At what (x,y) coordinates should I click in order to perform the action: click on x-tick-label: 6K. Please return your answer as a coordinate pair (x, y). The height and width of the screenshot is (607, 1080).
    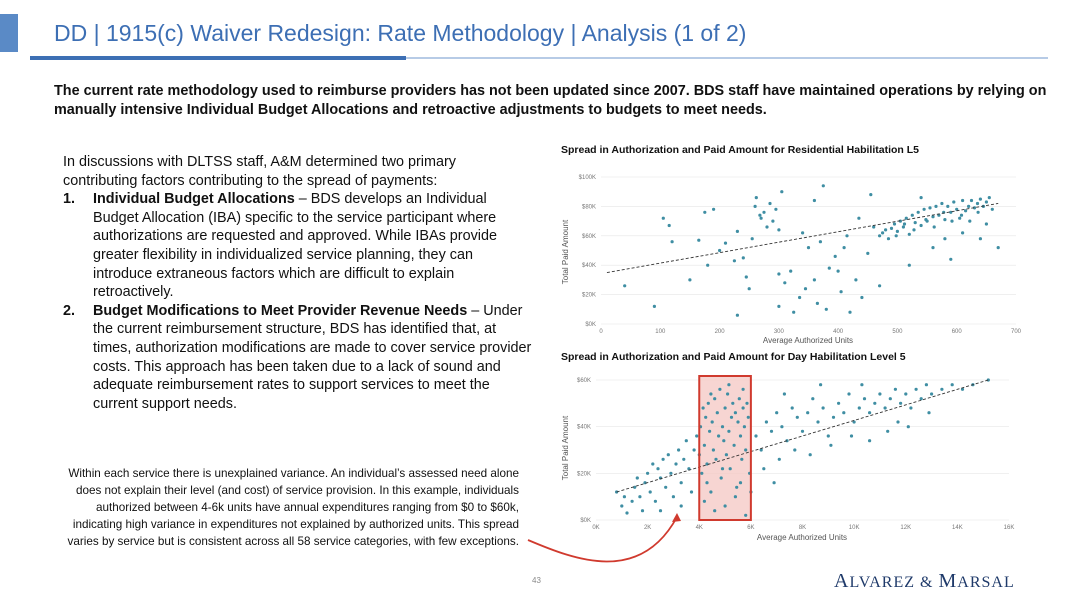
    Looking at the image, I should click on (750, 528).